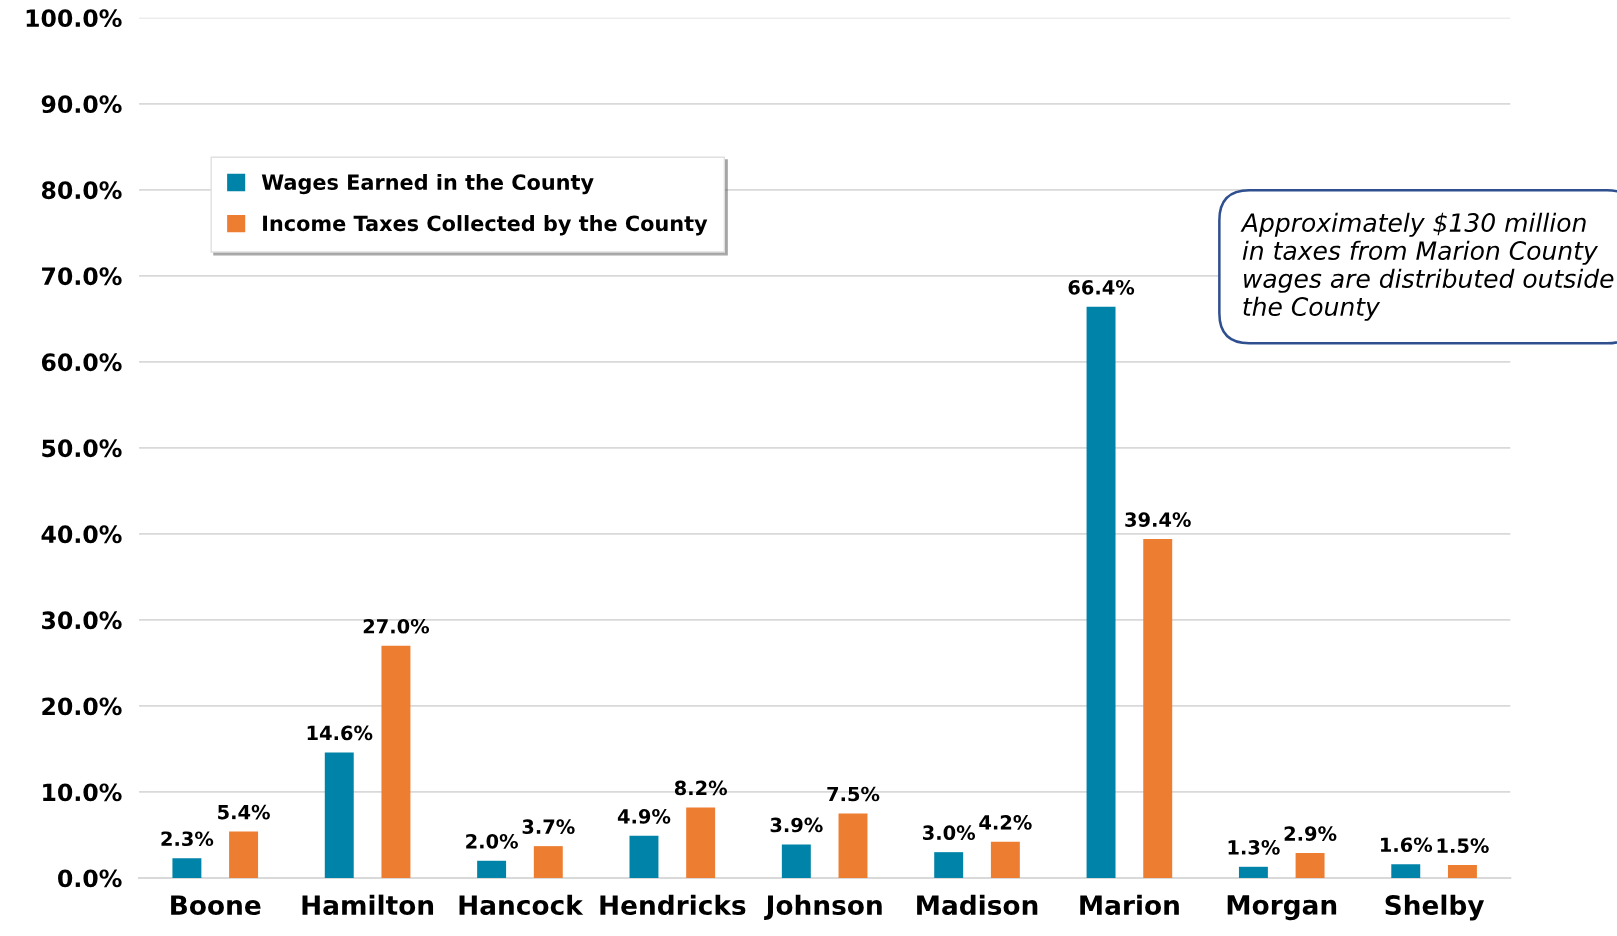 The width and height of the screenshot is (1617, 936). I want to click on x-tick-label: Hendricks, so click(673, 905).